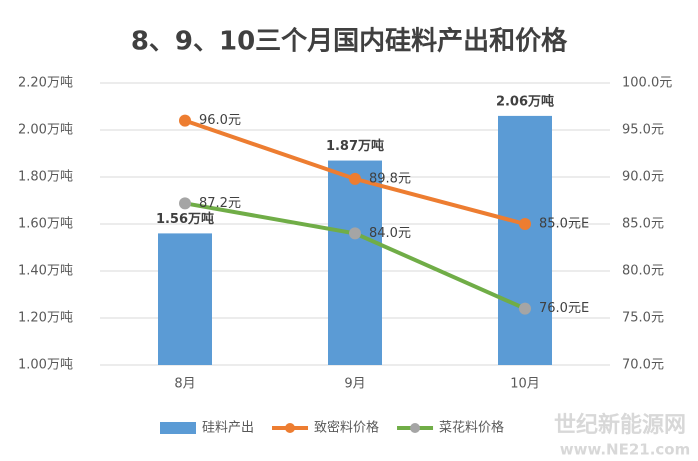 This screenshot has height=461, width=698. Describe the element at coordinates (45, 177) in the screenshot. I see `y-tick-label: 1.80万吨` at that location.